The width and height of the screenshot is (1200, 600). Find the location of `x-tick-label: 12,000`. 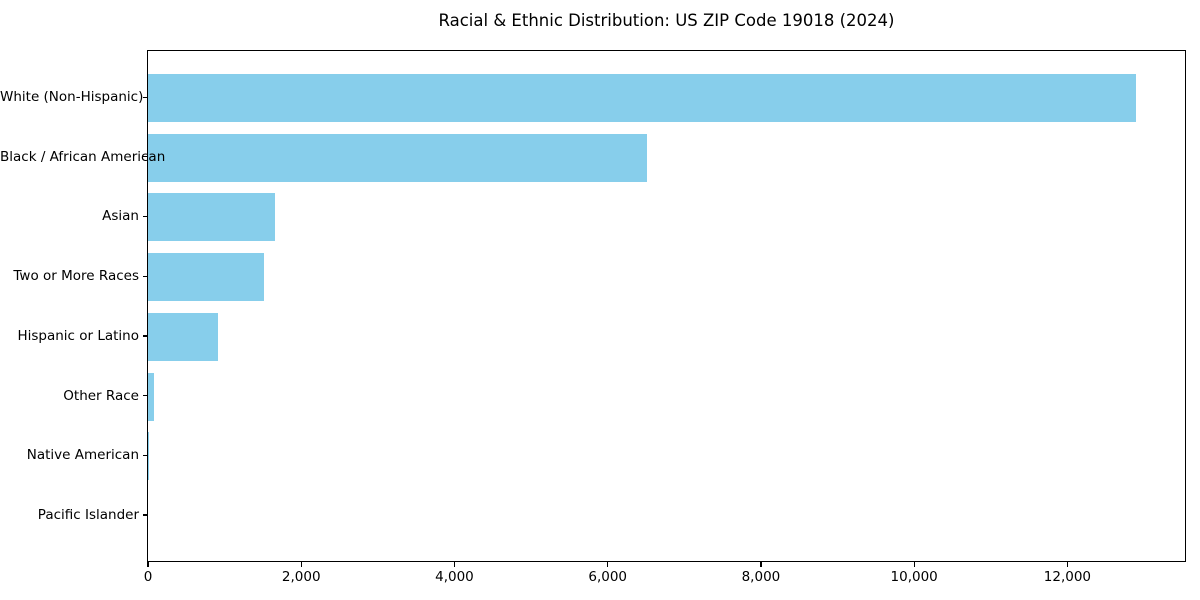

x-tick-label: 12,000 is located at coordinates (1067, 577).